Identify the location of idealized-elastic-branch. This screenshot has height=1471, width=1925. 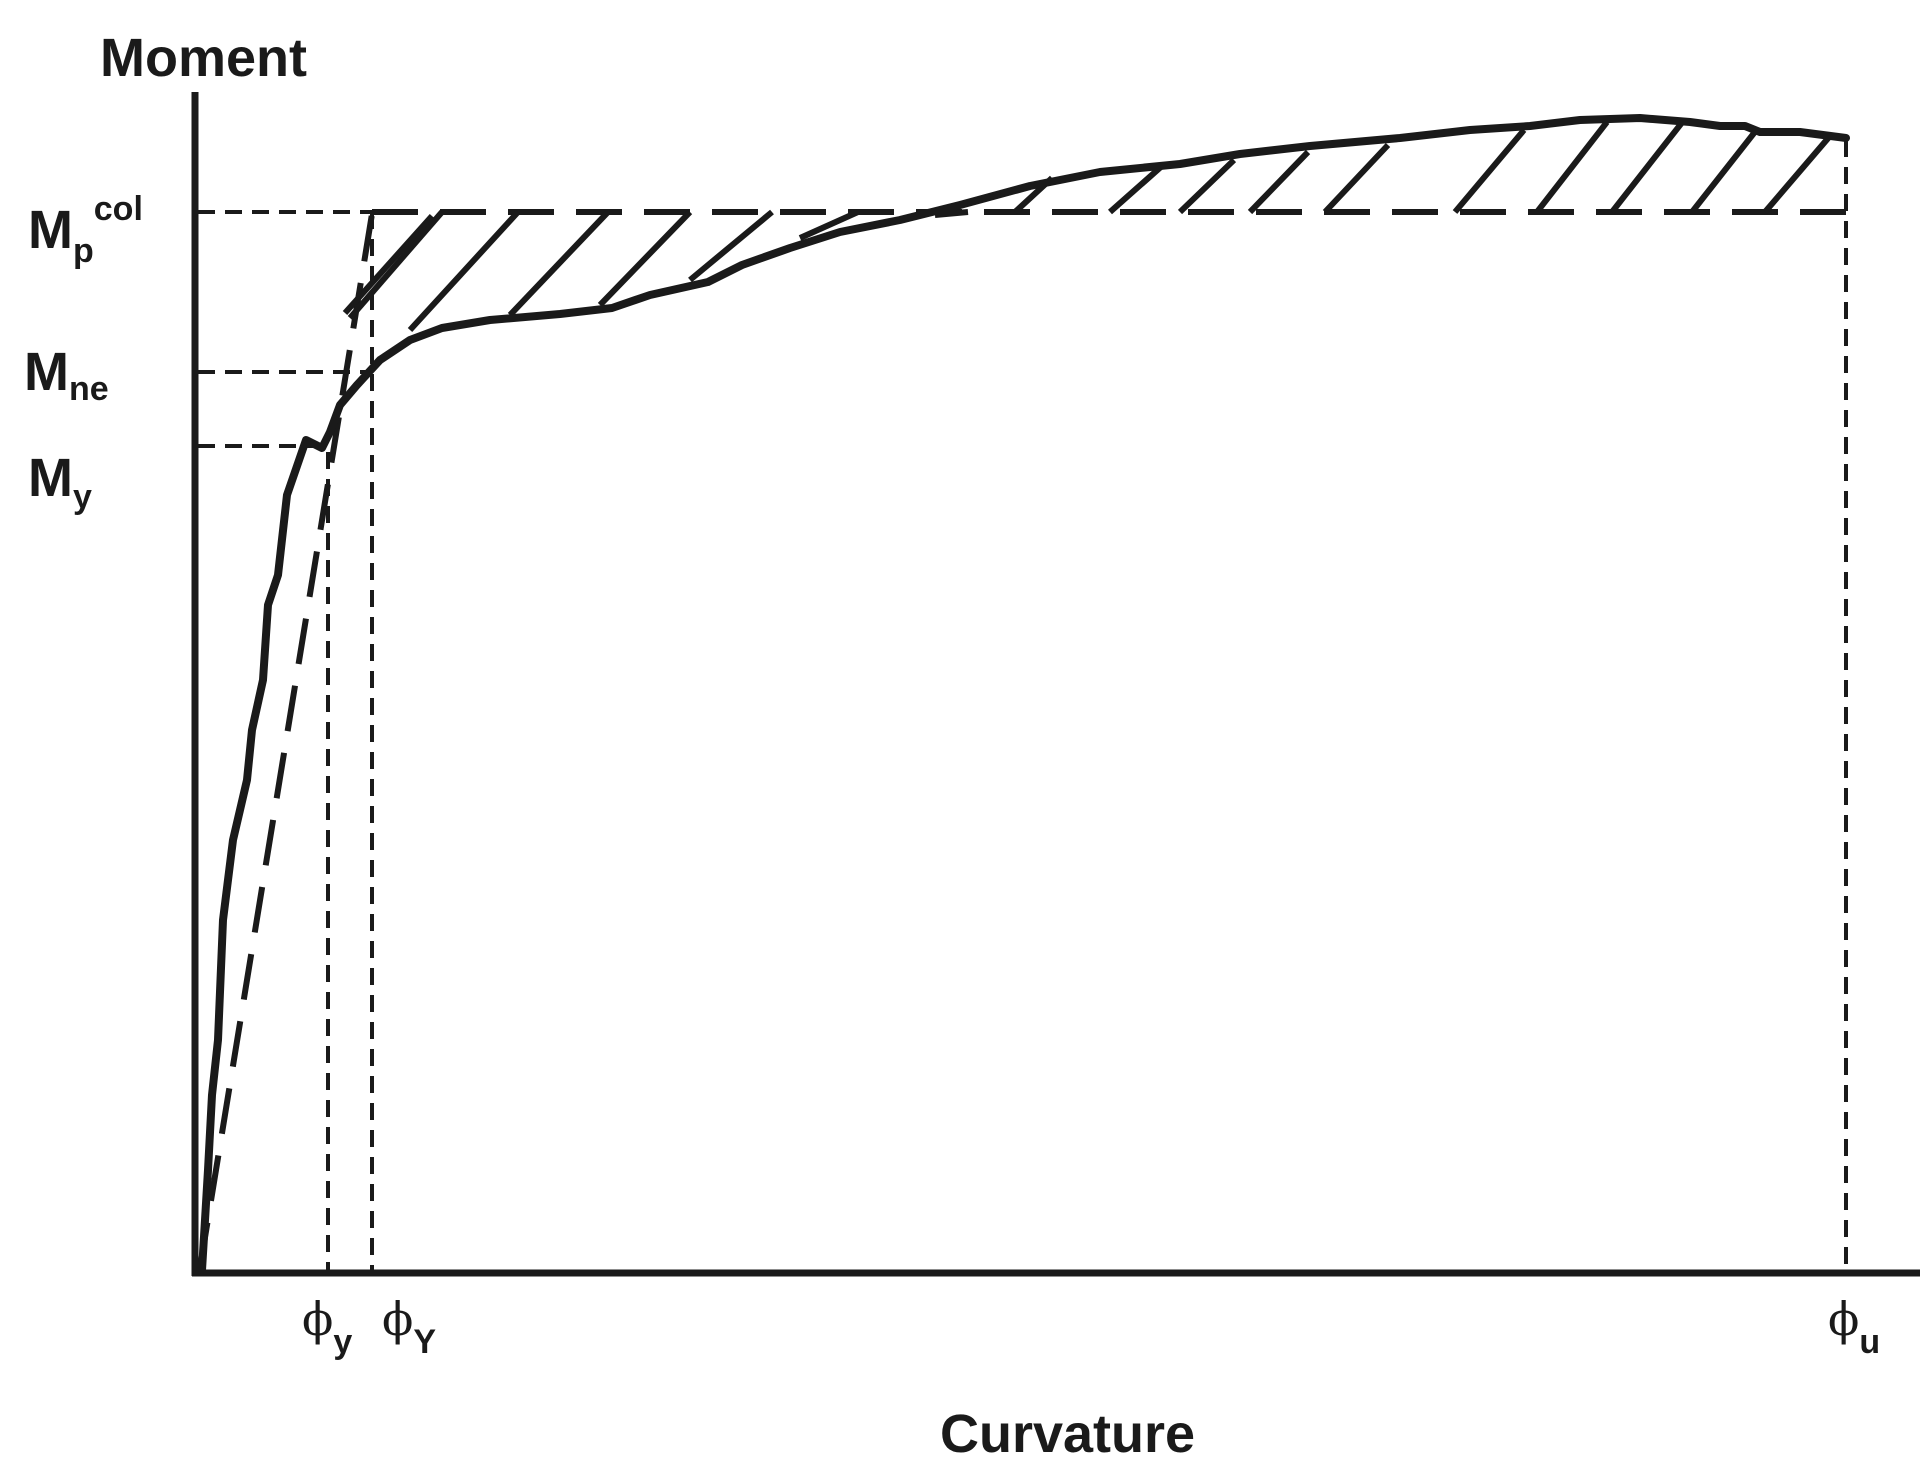
(286, 741).